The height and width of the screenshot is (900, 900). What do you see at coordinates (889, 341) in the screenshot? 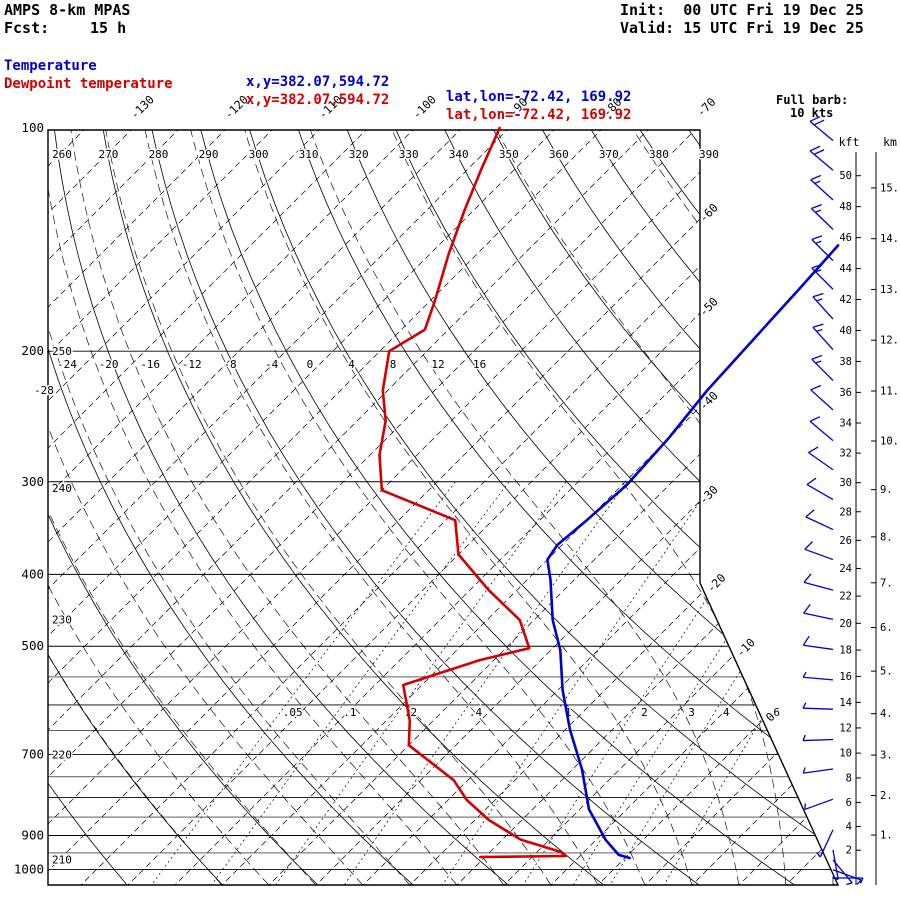
I see `svg-text: 12.` at bounding box center [889, 341].